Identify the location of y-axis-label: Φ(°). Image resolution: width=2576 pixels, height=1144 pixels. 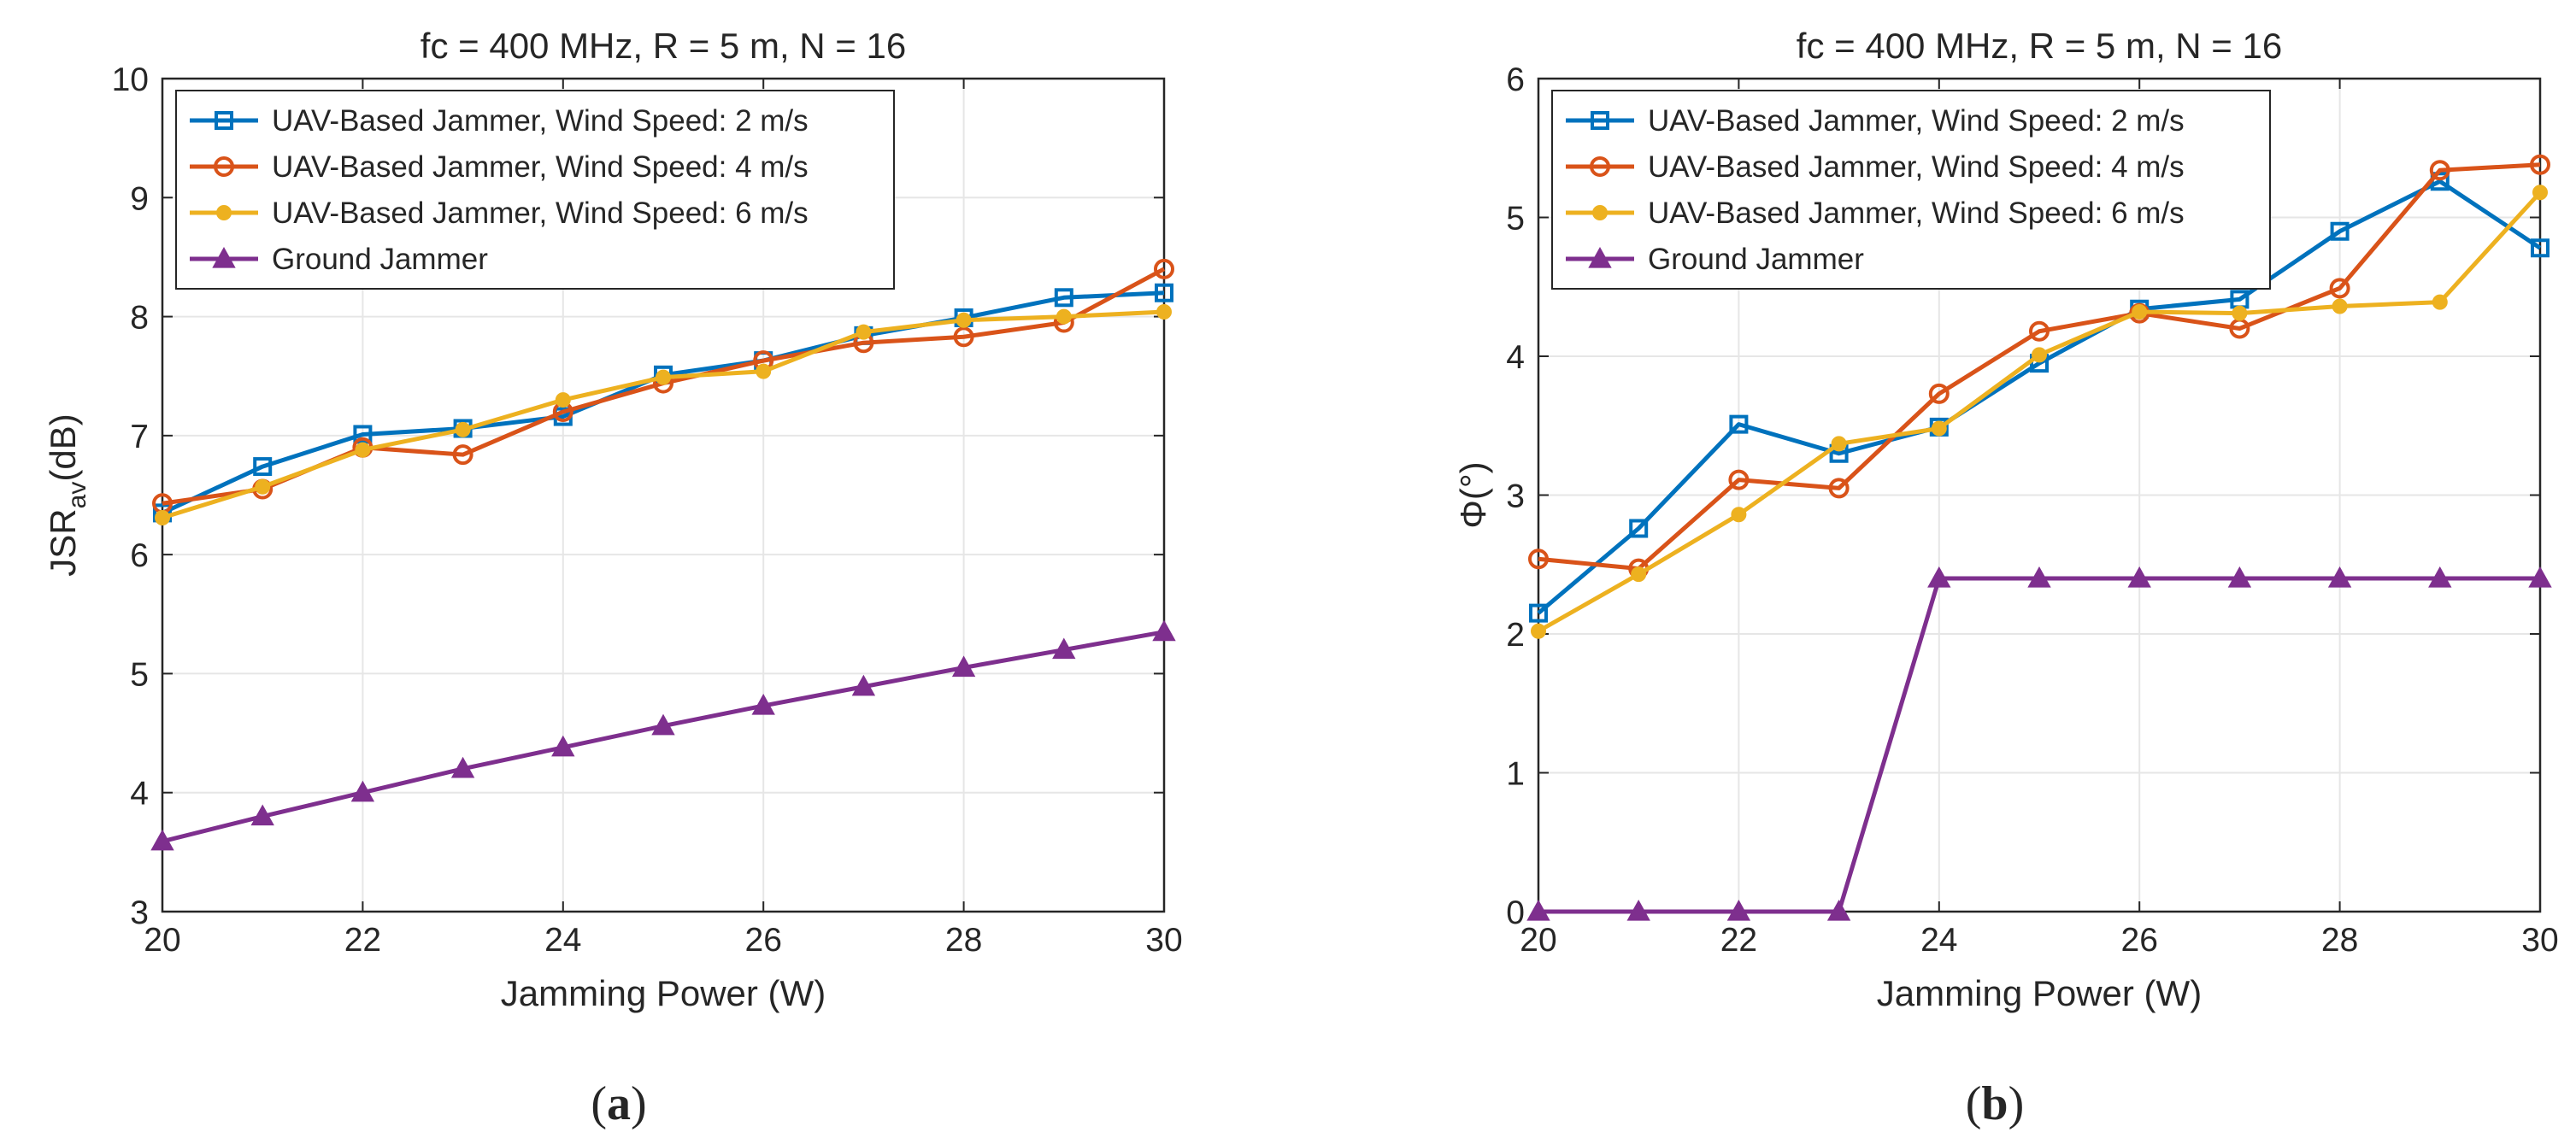
(1473, 494).